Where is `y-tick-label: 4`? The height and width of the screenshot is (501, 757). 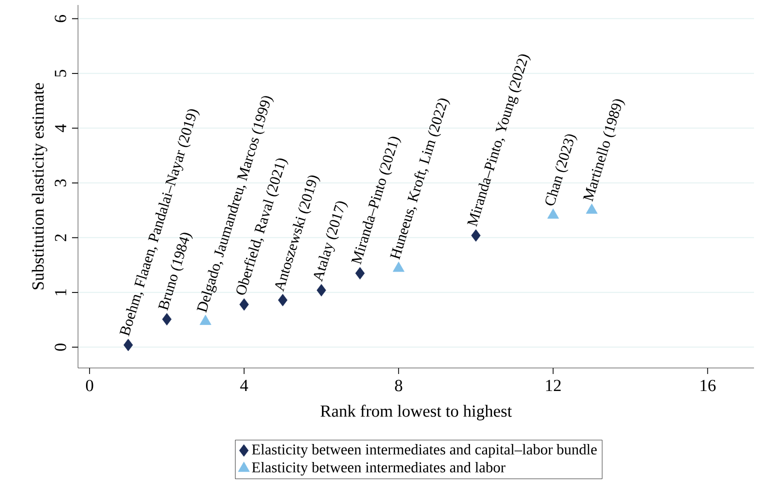
y-tick-label: 4 is located at coordinates (60, 128).